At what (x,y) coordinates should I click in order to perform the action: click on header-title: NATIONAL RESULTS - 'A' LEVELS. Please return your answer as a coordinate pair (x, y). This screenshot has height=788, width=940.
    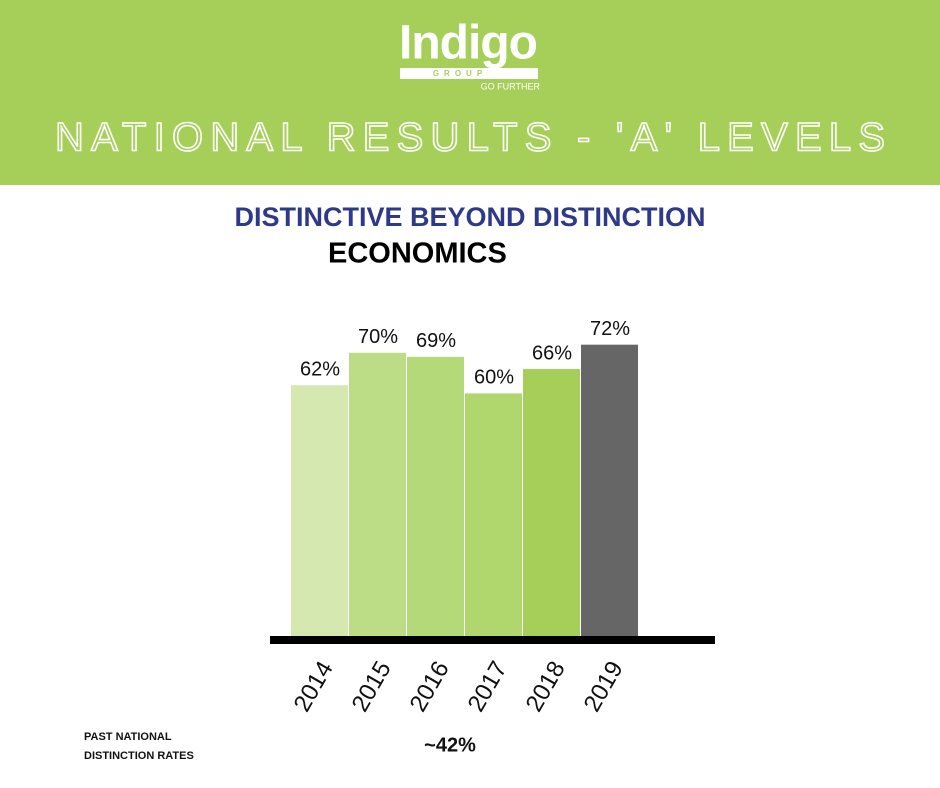
    Looking at the image, I should click on (470, 138).